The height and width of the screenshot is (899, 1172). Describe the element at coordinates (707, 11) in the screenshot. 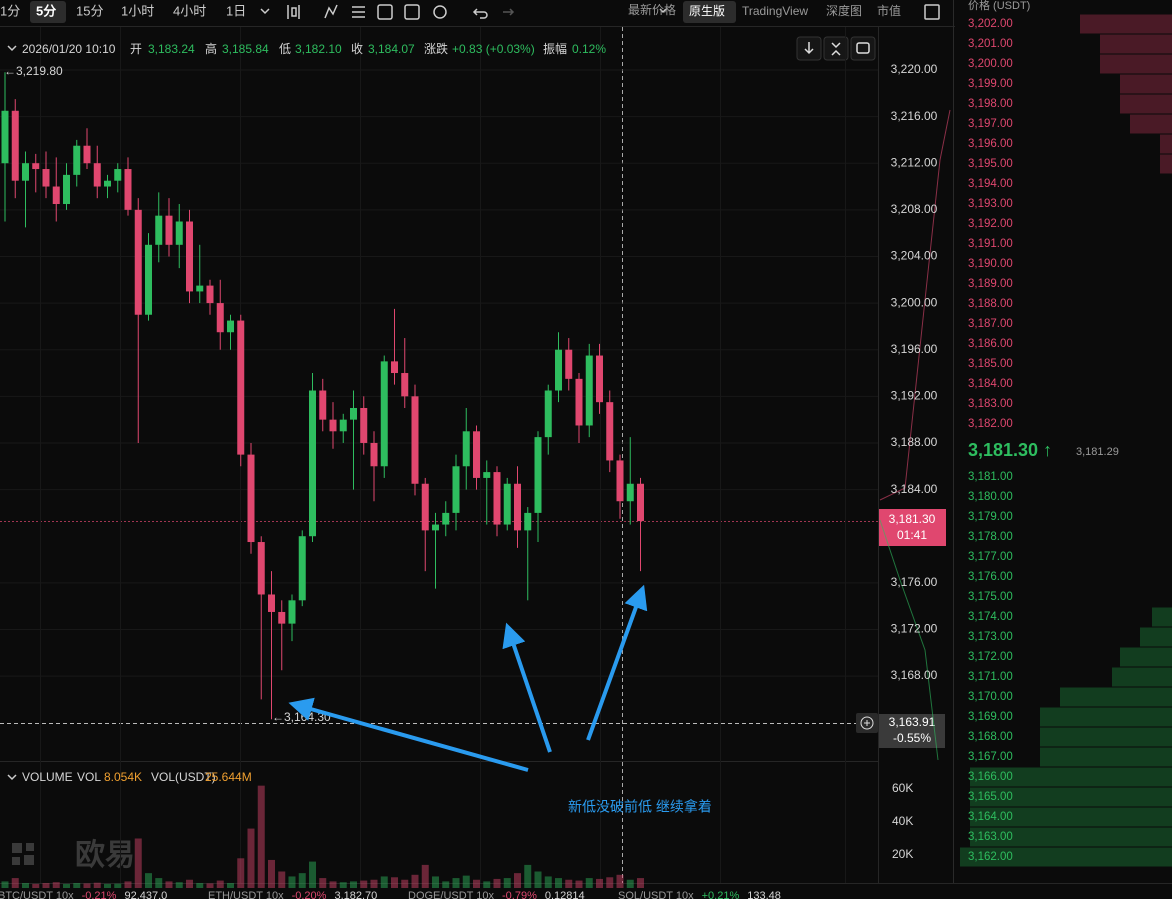

I see `view-tab: 原生版` at that location.